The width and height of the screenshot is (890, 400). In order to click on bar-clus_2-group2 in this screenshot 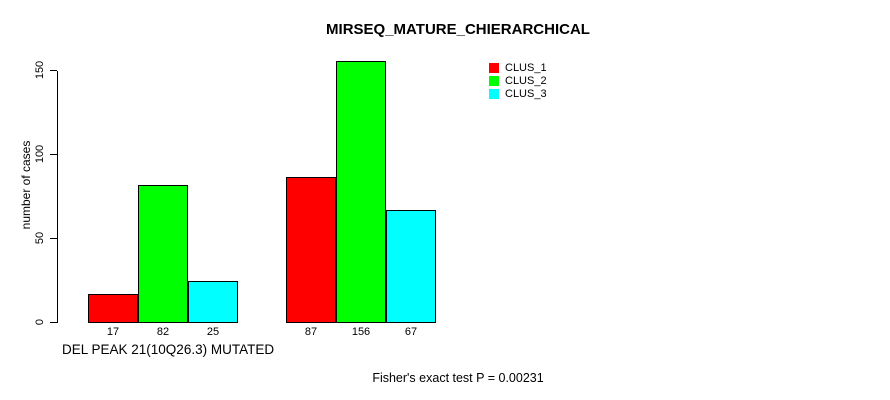, I will do `click(361, 192)`.